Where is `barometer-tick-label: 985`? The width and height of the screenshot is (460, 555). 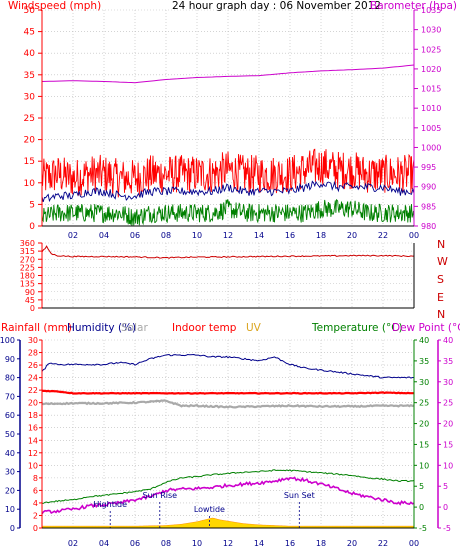
barometer-tick-label: 985 is located at coordinates (428, 206).